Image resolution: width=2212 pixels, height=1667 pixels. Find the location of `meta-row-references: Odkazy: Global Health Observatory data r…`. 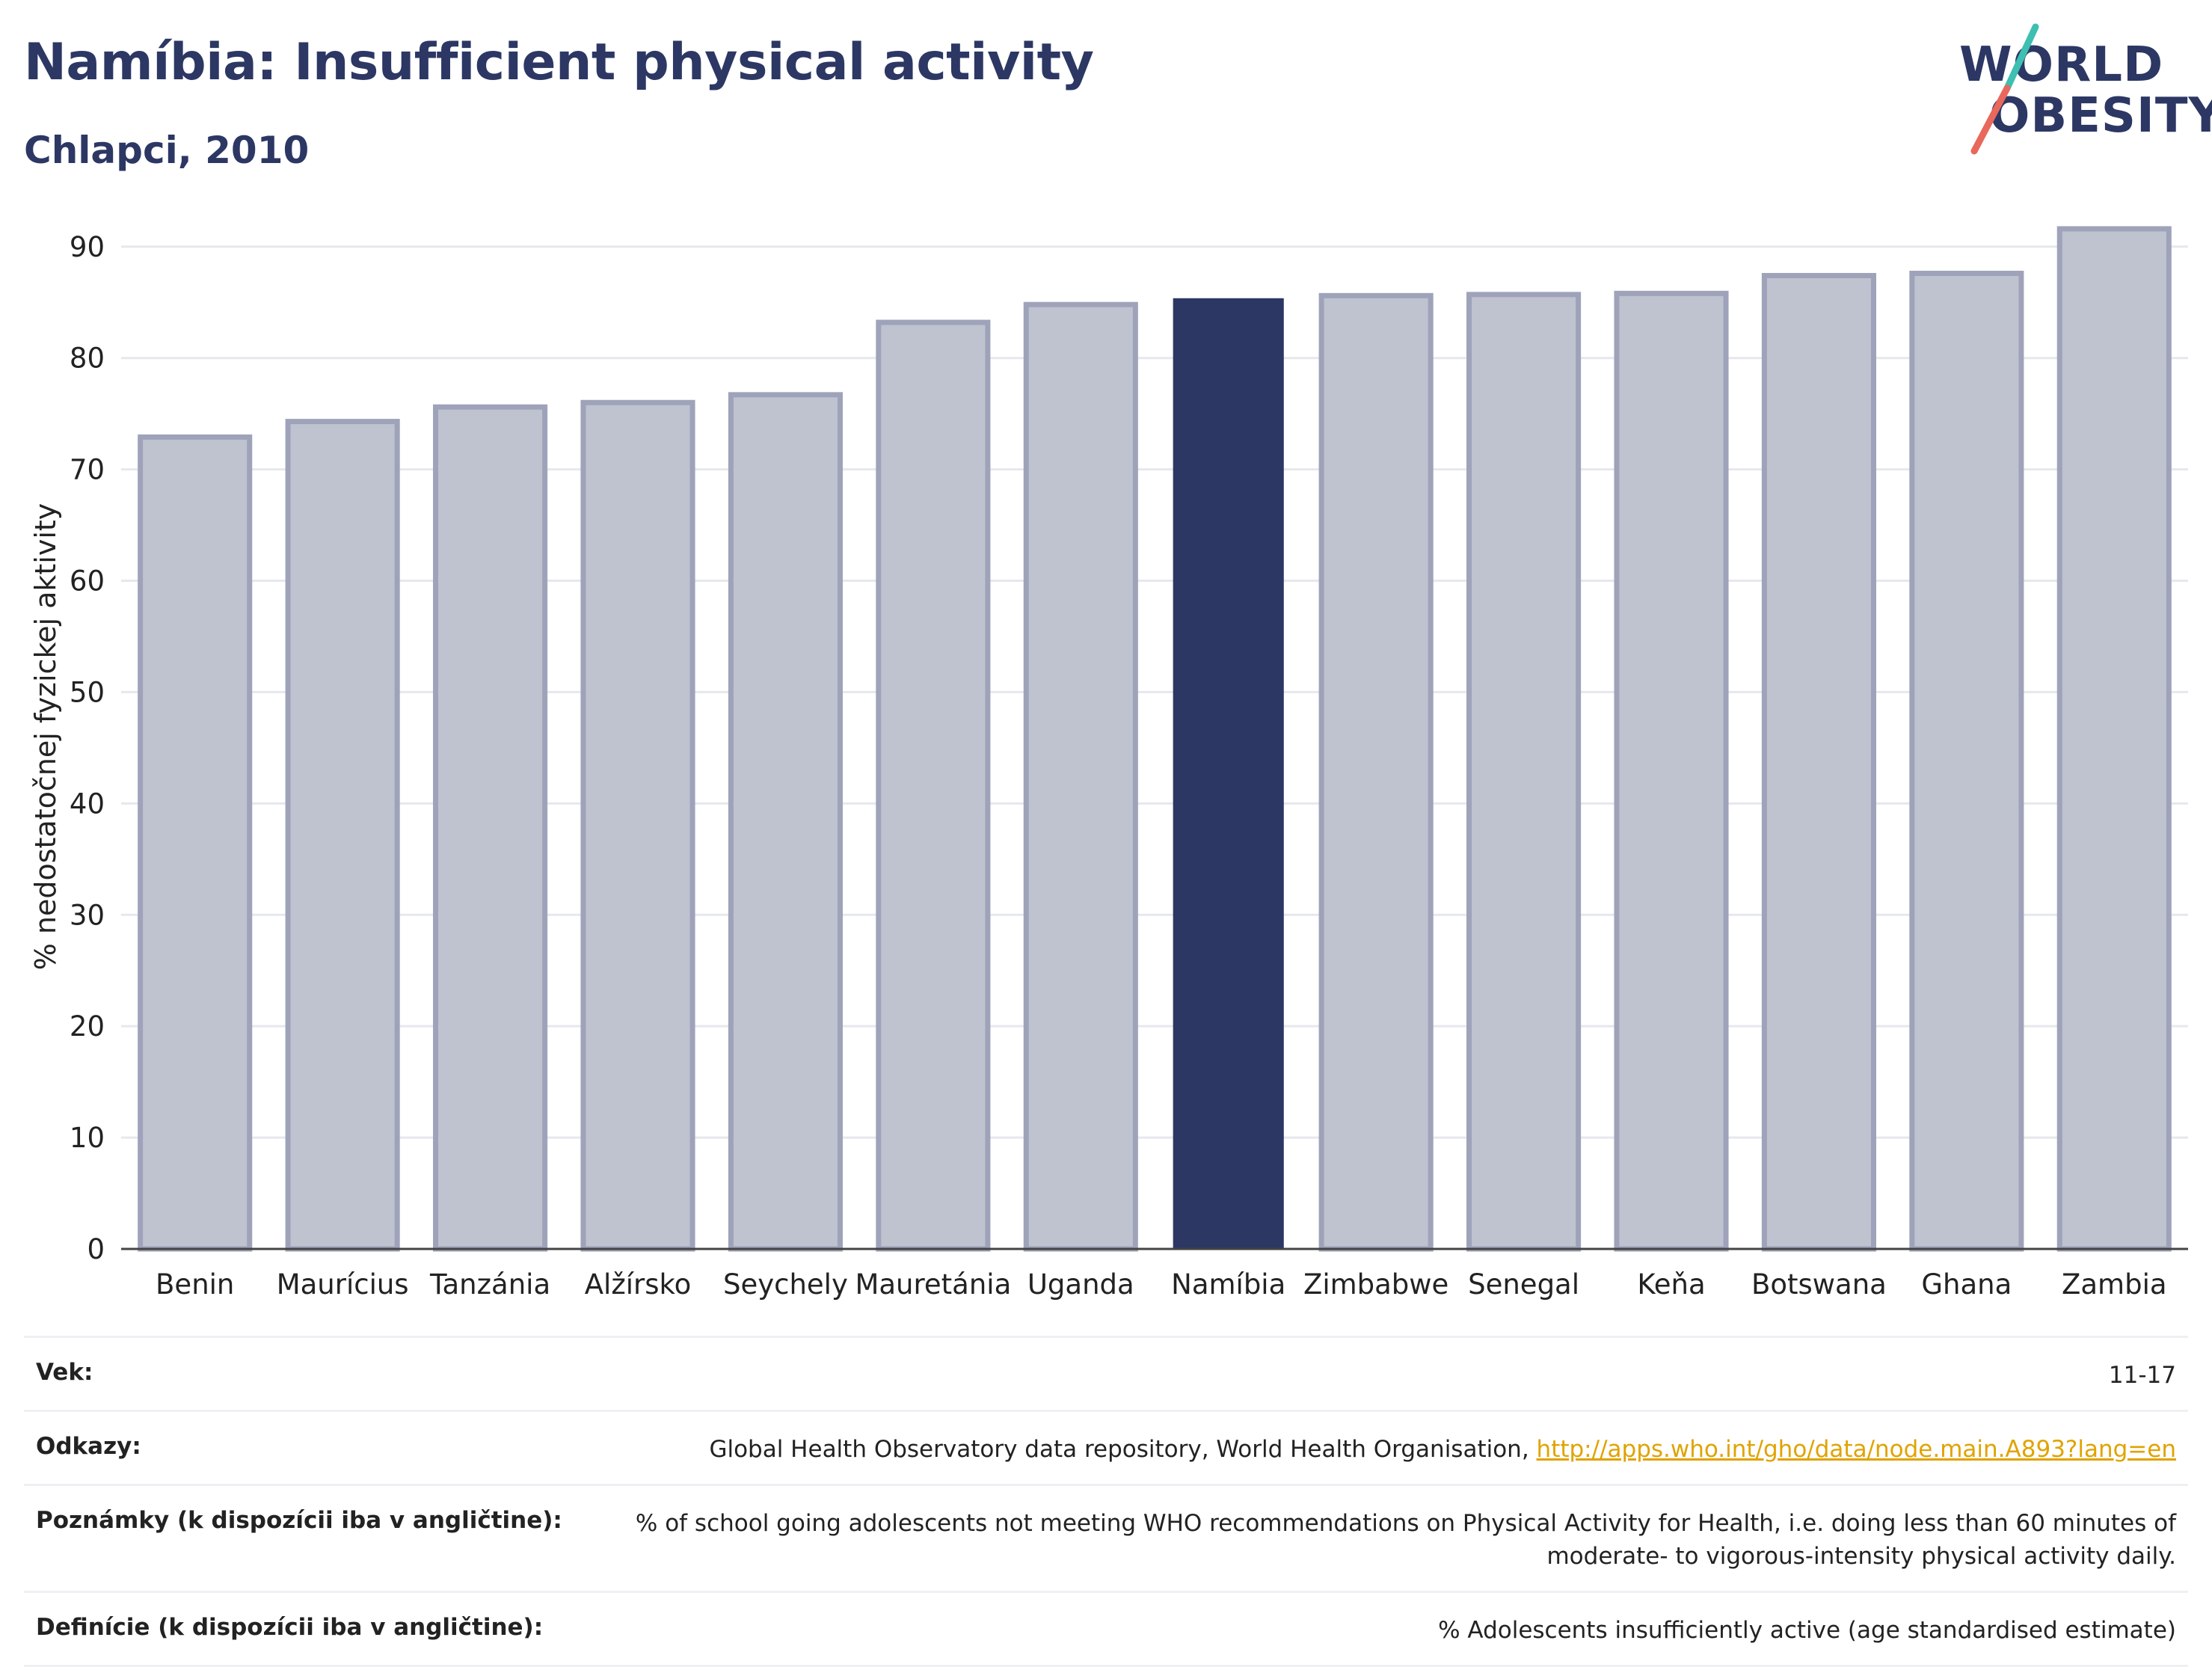

meta-row-references: Odkazy: Global Health Observatory data r… is located at coordinates (1106, 1447).